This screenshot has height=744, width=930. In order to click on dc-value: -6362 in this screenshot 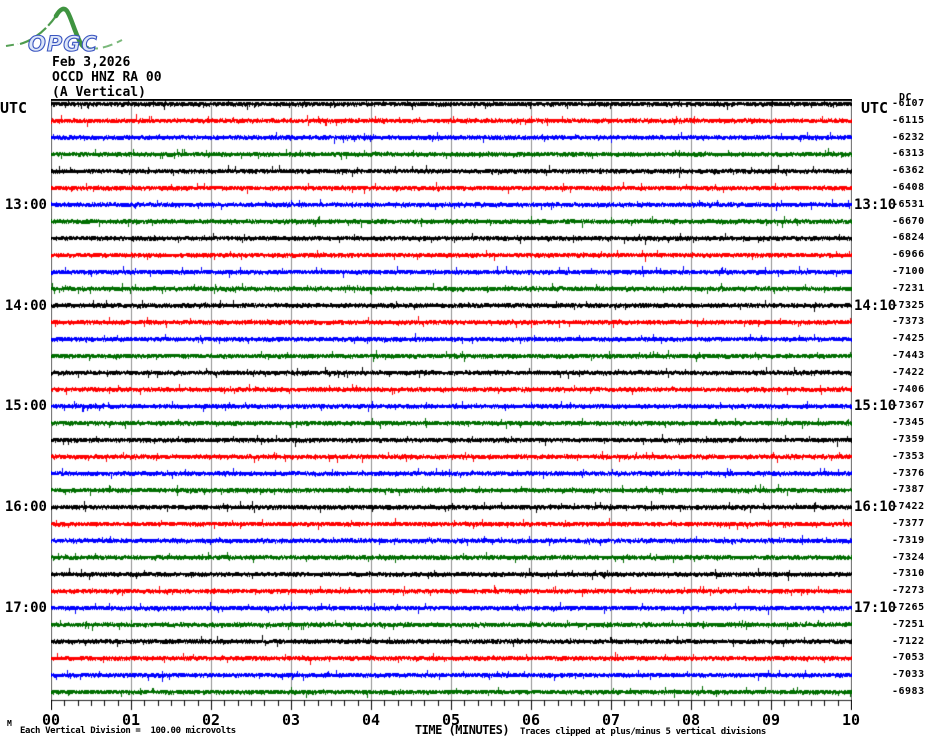, I will do `click(908, 171)`.